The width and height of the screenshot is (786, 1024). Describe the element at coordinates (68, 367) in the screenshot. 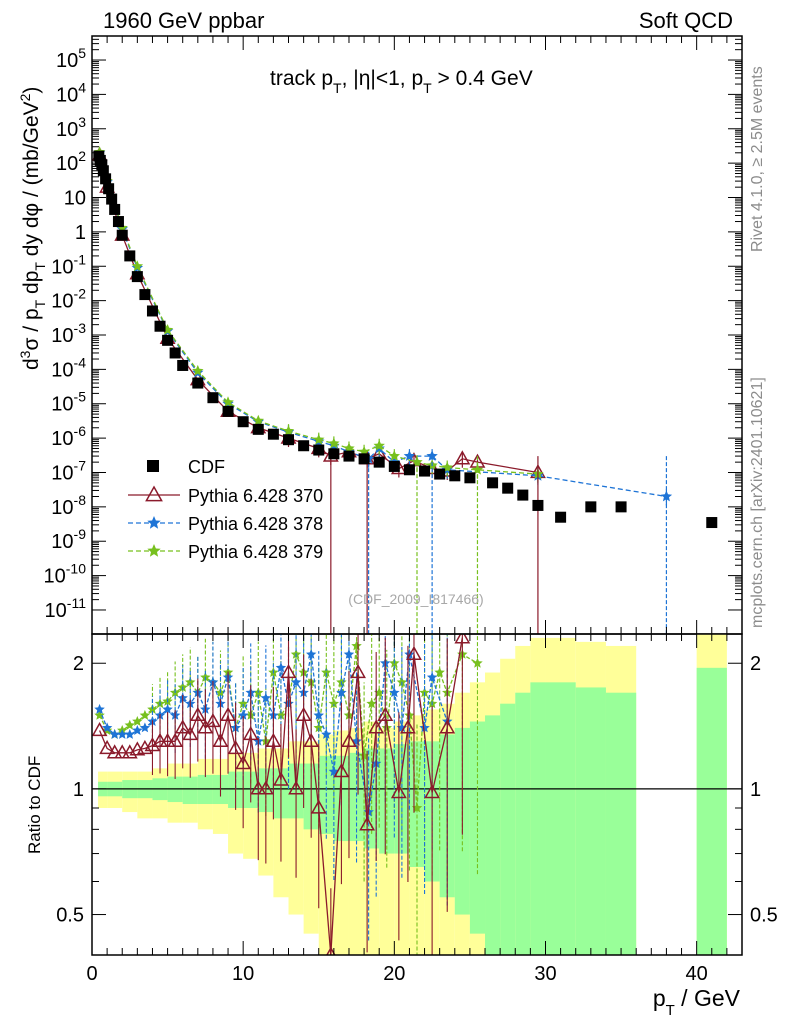

I see `y-tick-label: 10⁻⁴` at that location.